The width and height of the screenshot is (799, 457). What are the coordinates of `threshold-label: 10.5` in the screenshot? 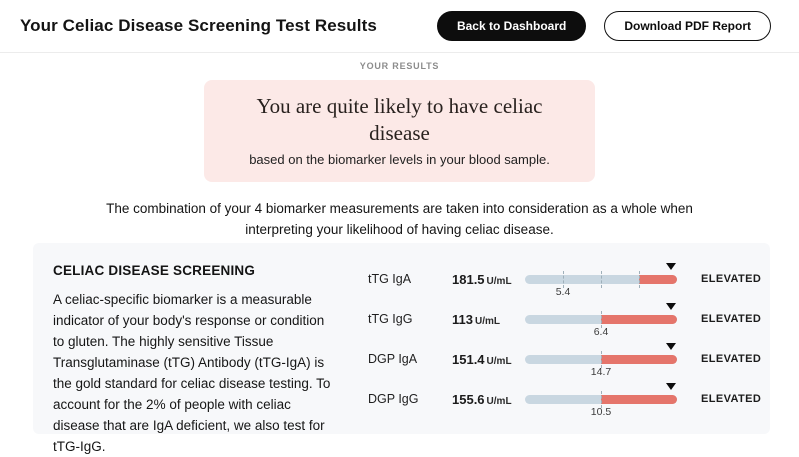 It's located at (601, 412).